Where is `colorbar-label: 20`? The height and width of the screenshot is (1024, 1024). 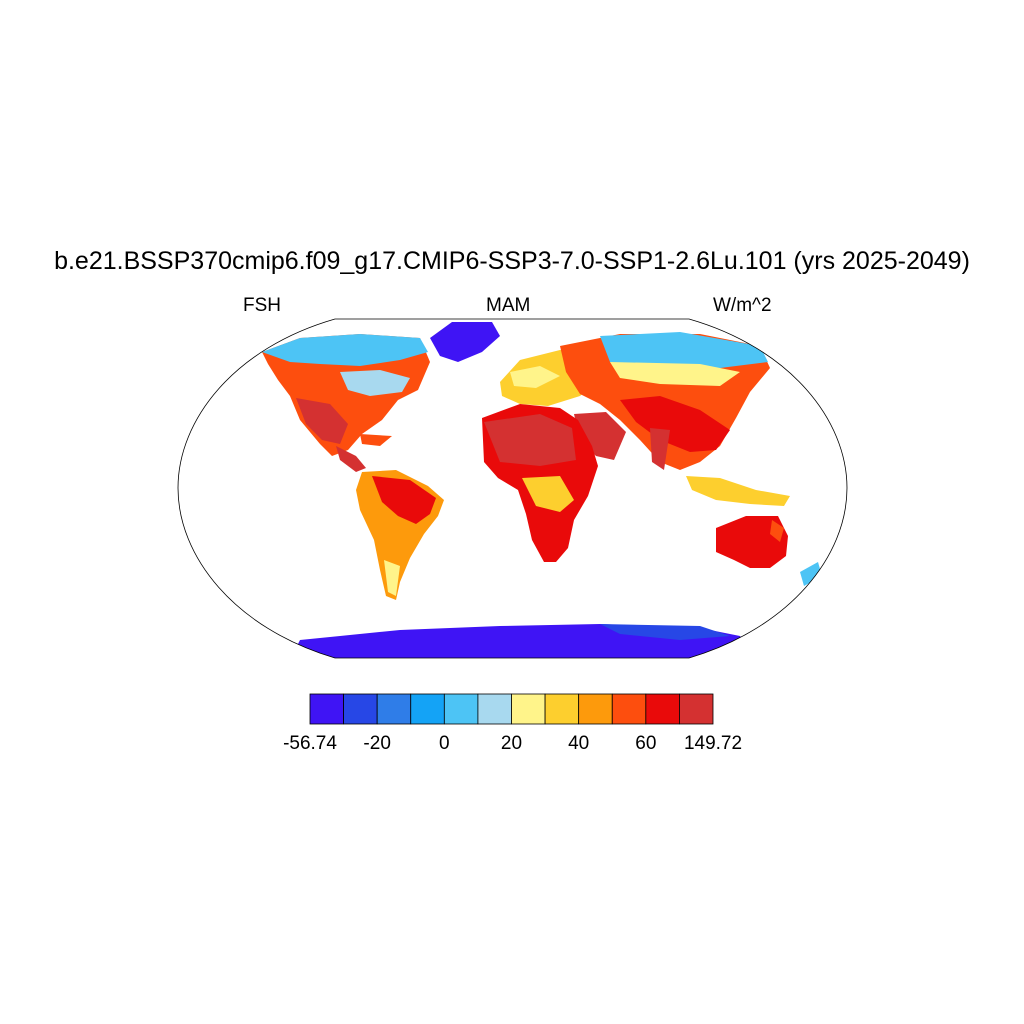 colorbar-label: 20 is located at coordinates (511, 743).